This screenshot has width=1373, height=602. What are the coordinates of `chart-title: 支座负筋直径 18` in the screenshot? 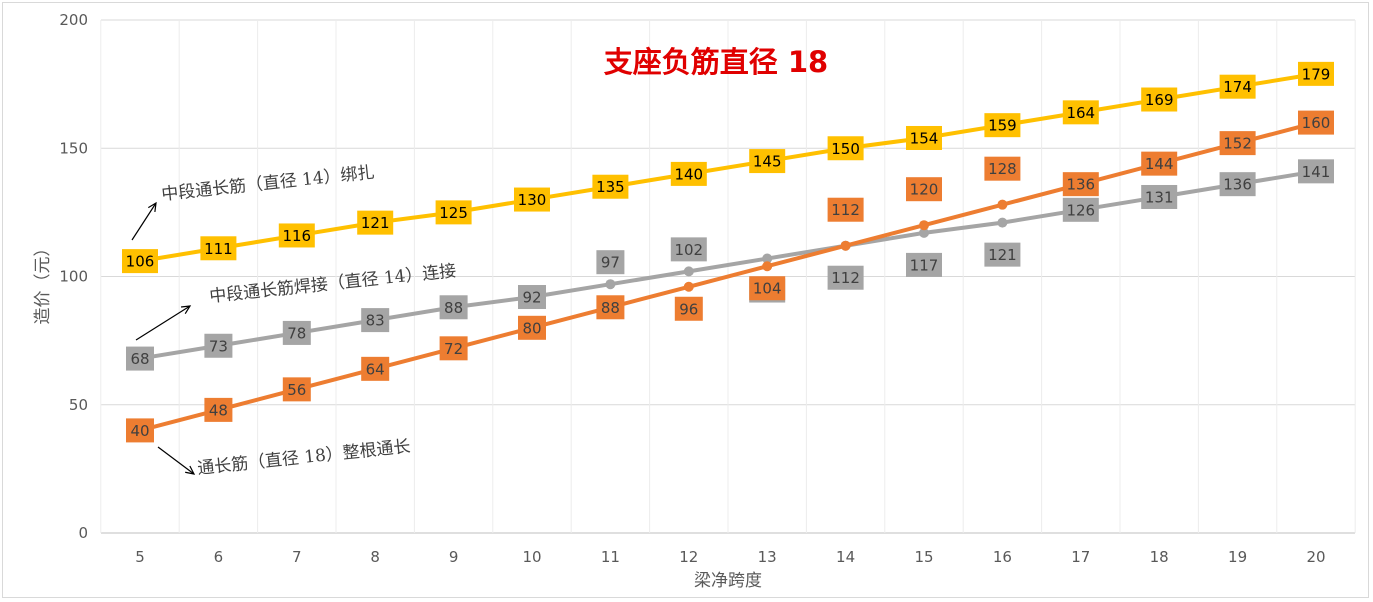 It's located at (716, 62).